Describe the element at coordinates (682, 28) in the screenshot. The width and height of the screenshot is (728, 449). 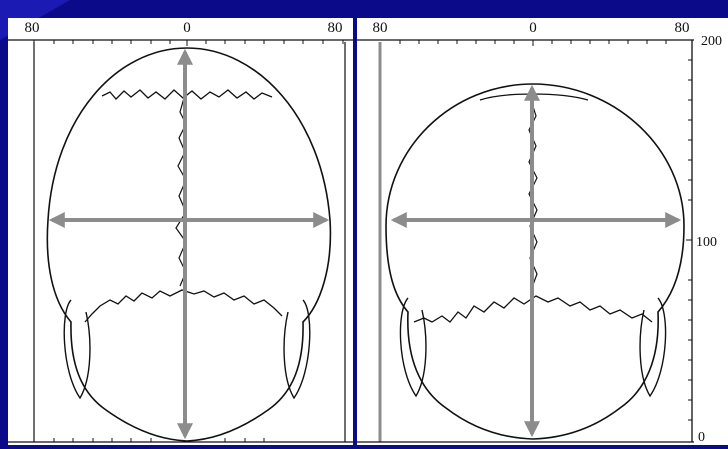
I see `right-scale-label-right: 80` at that location.